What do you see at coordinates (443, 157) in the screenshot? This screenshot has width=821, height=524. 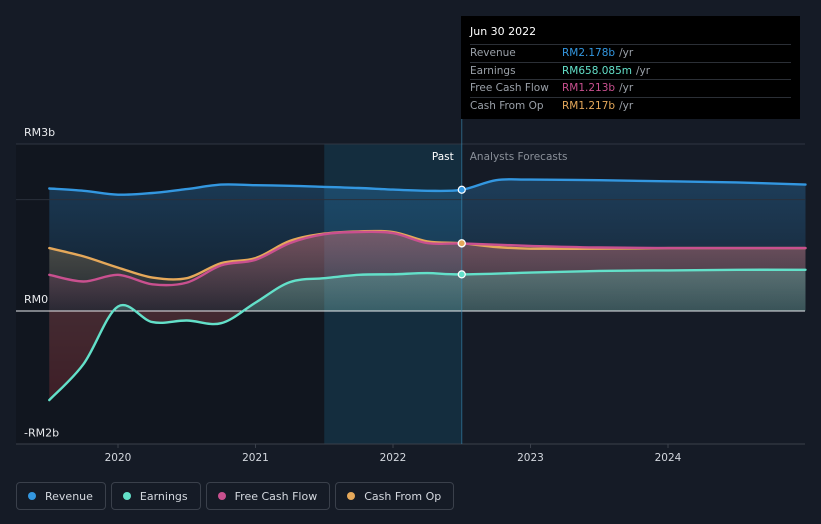 I see `past-label: Past` at bounding box center [443, 157].